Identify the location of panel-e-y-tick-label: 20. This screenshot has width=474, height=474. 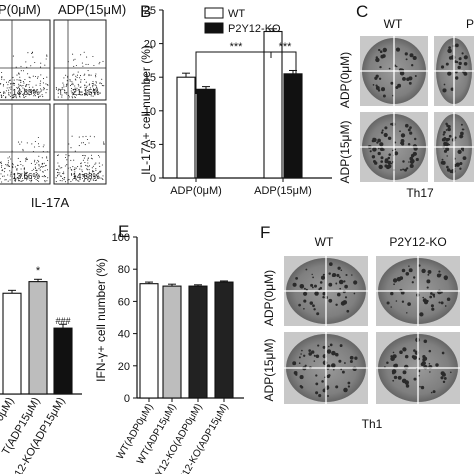
(124, 367).